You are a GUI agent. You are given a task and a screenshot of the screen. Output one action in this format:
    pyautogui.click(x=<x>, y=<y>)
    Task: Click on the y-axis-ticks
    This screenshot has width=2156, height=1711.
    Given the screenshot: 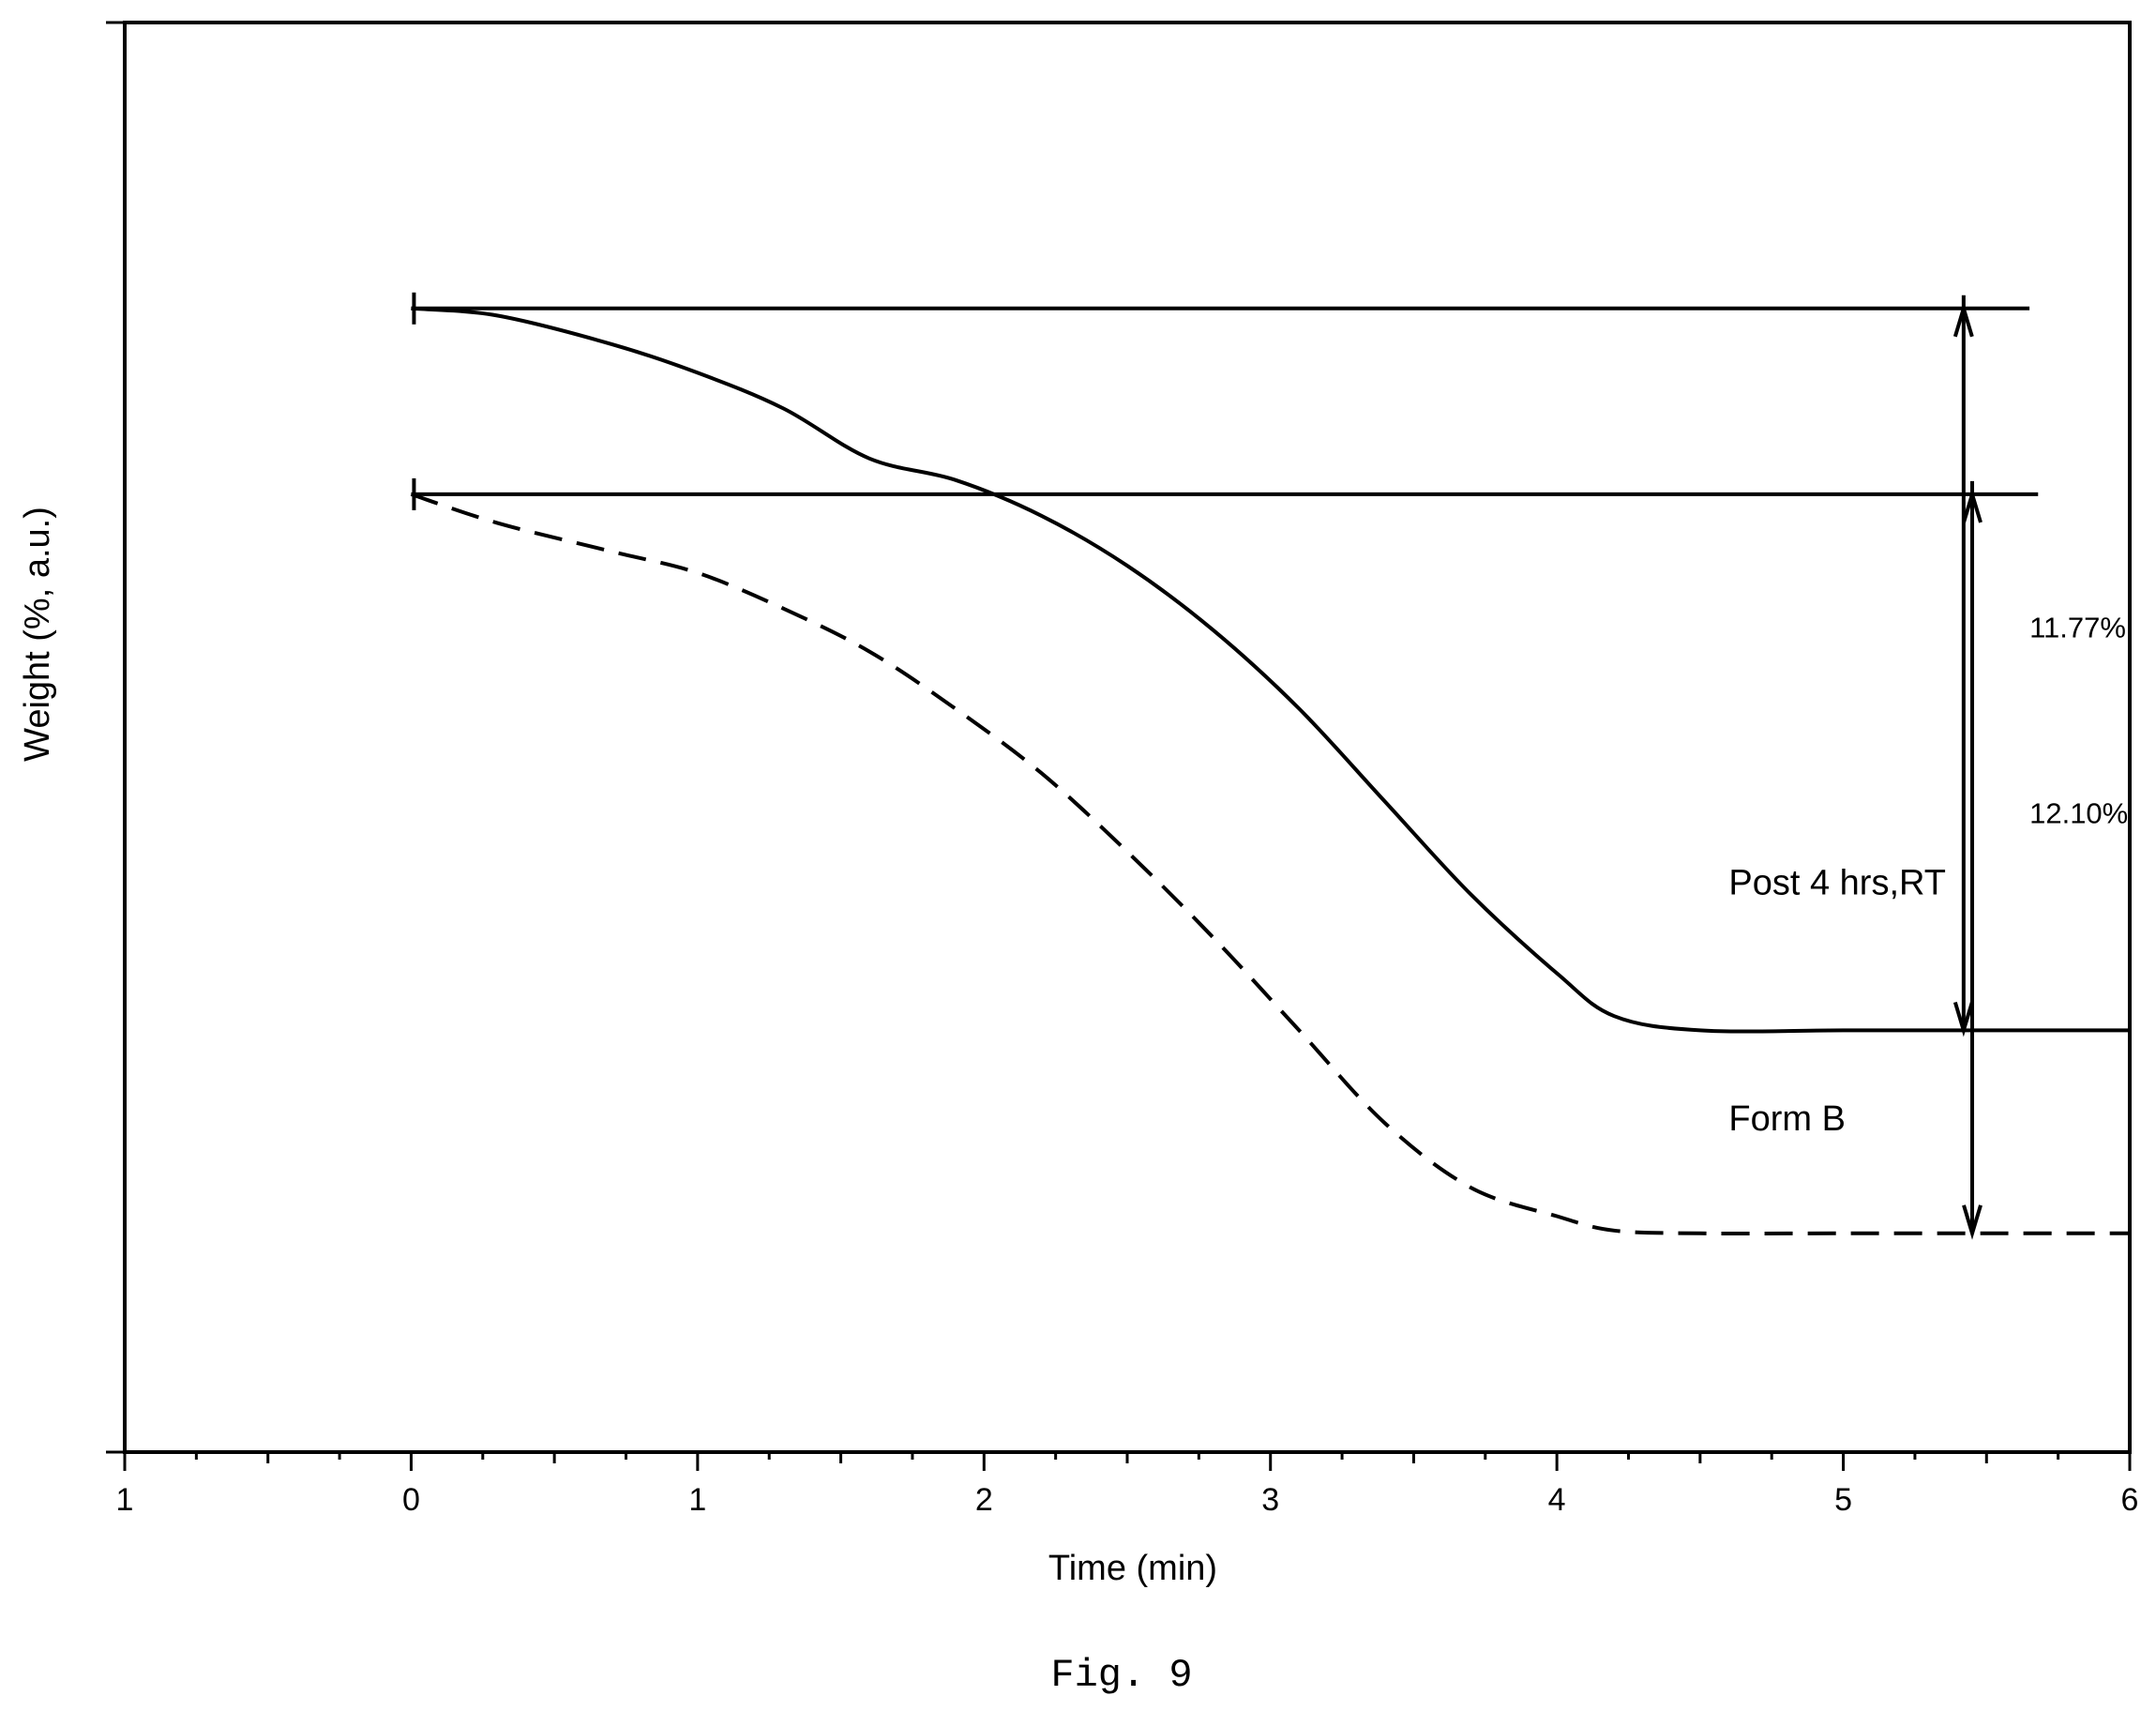 What is the action you would take?
    pyautogui.click(x=115, y=737)
    